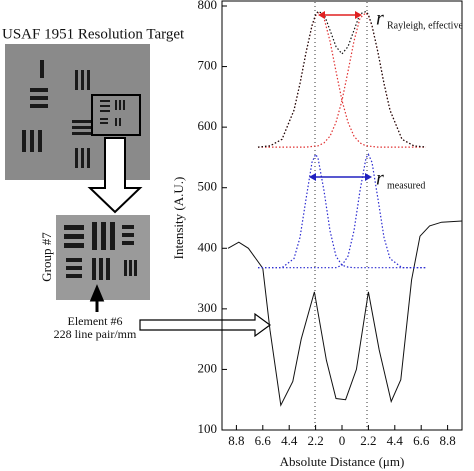 The image size is (474, 471). I want to click on group-bars, so click(100, 251).